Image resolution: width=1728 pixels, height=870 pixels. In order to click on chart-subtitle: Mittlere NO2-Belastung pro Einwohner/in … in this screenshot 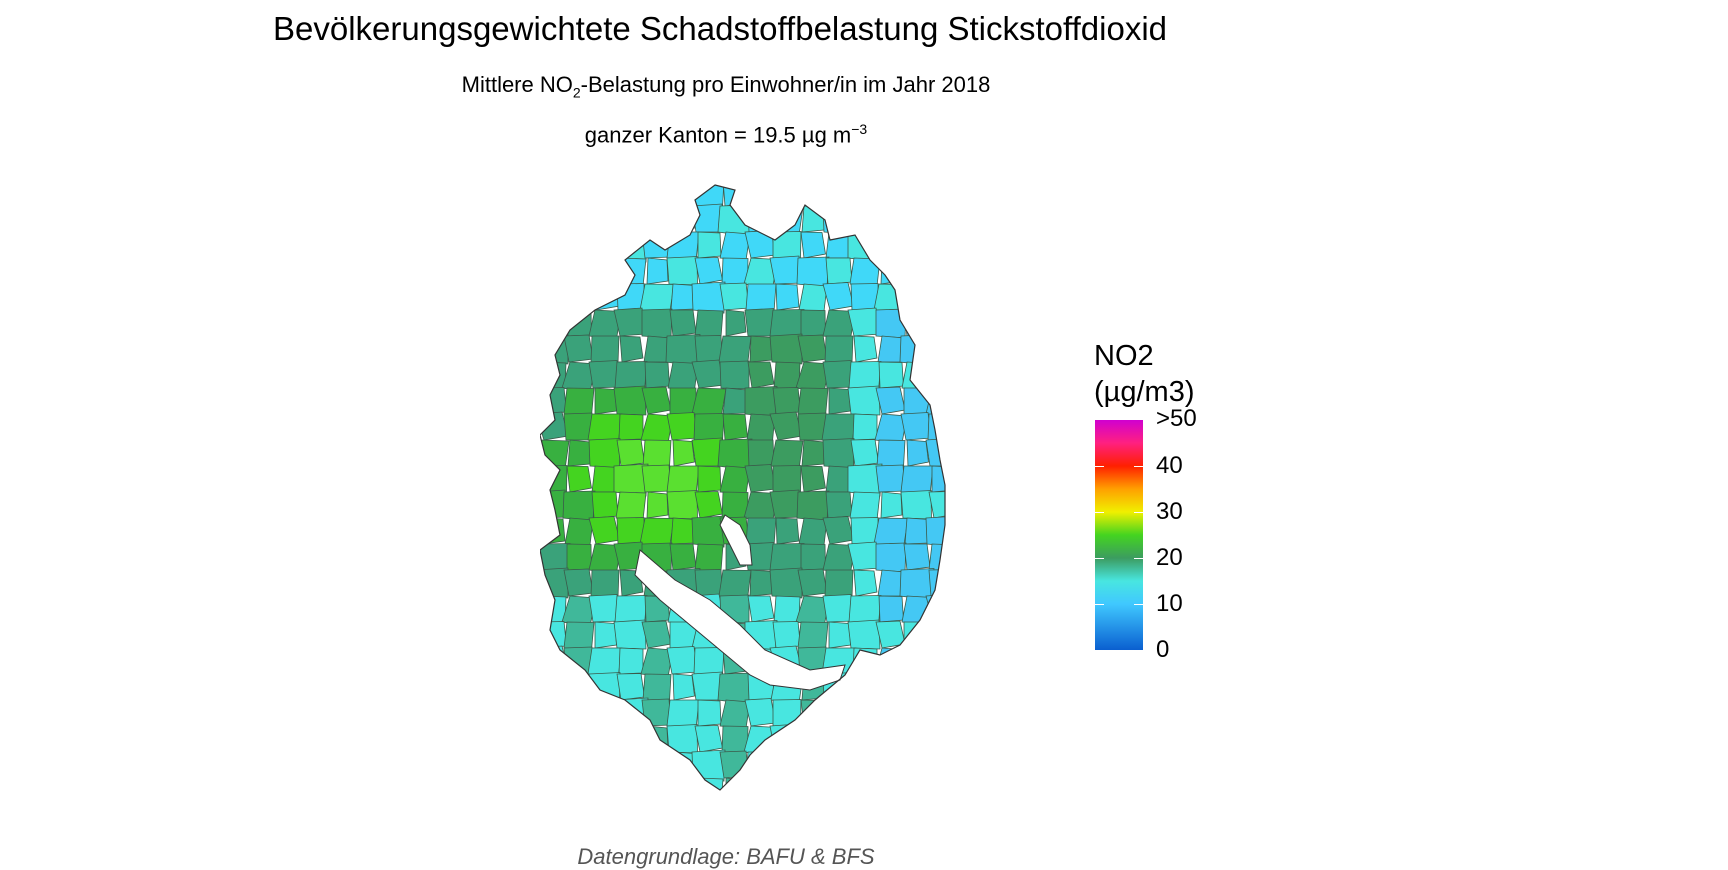, I will do `click(726, 86)`.